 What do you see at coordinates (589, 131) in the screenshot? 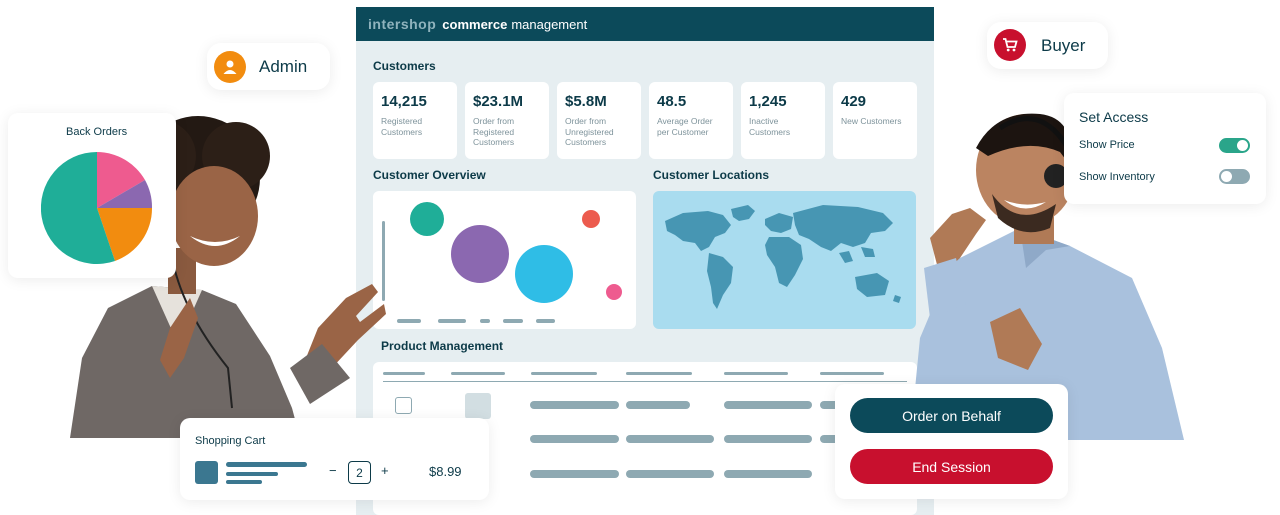
I see `stat-label: Order from Unregistered Customers` at bounding box center [589, 131].